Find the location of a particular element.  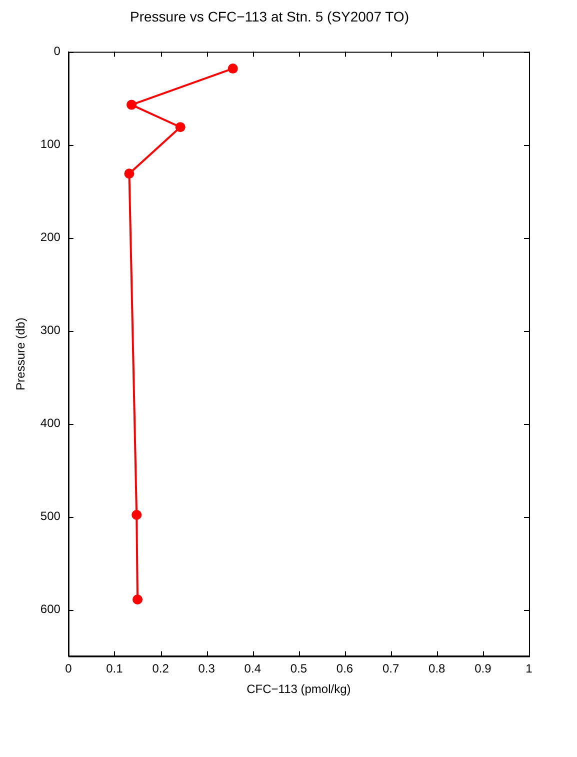

x-tick-label: 0.9 is located at coordinates (483, 669).